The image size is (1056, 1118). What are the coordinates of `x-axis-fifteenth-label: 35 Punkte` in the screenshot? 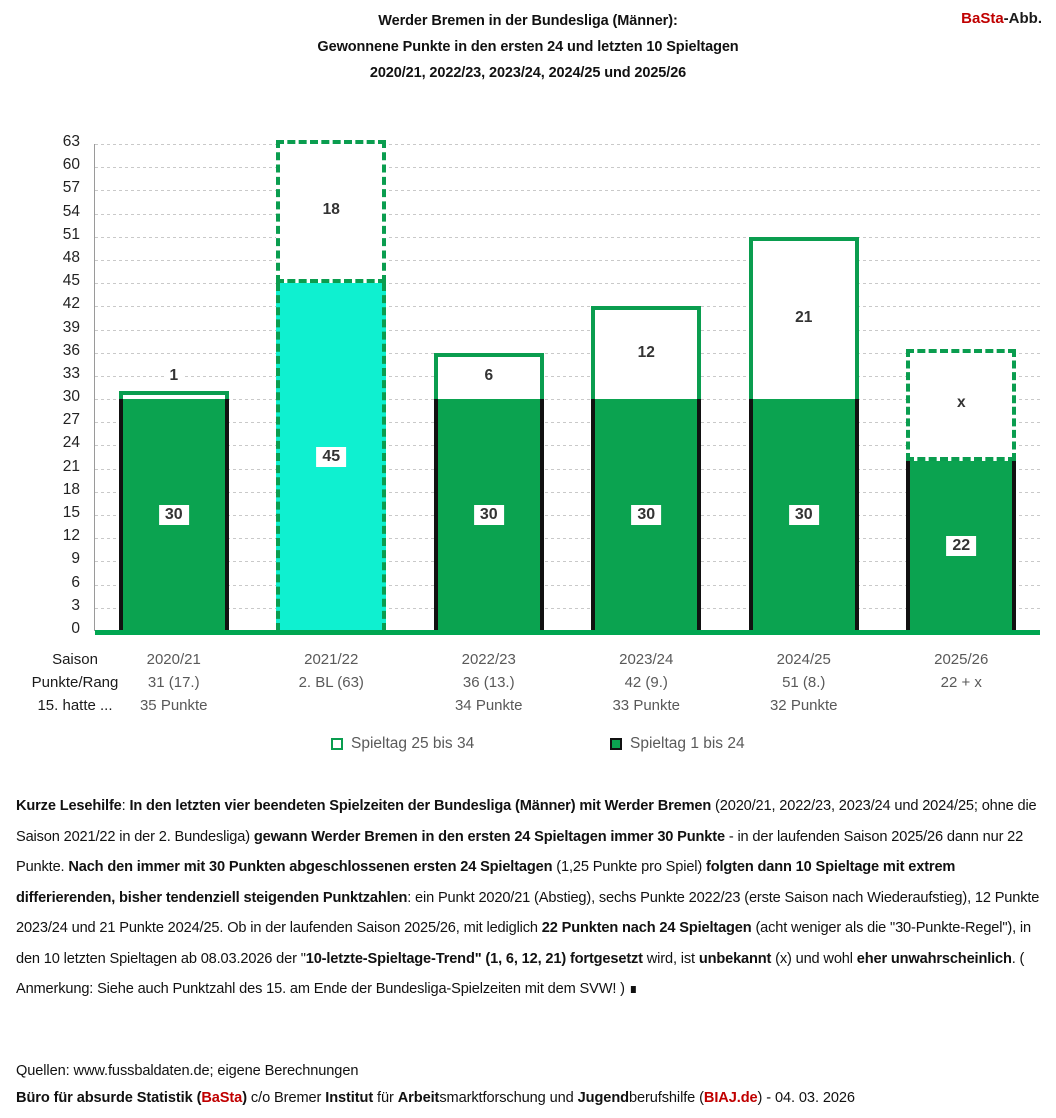 It's located at (173, 705).